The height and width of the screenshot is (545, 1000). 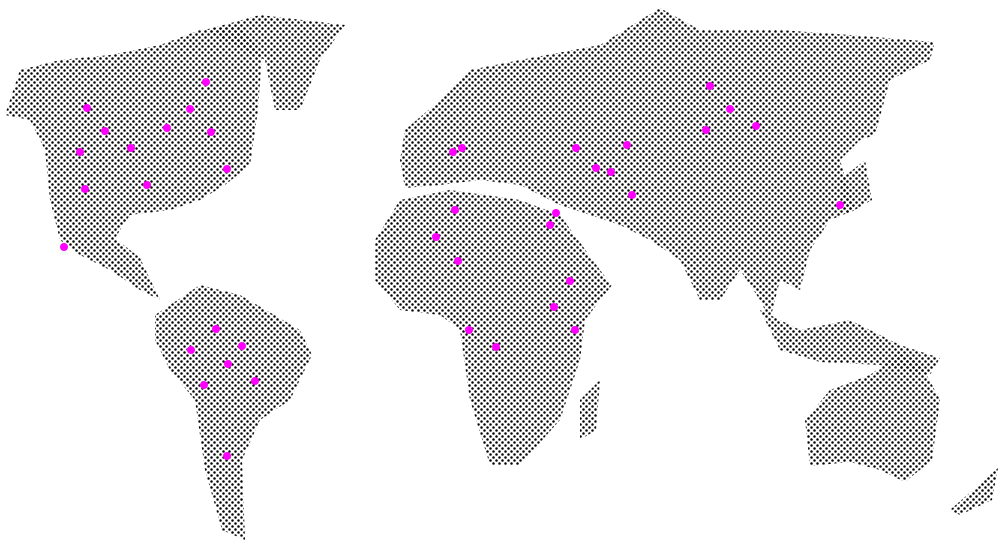 I want to click on new-zealand-landmass, so click(x=974, y=491).